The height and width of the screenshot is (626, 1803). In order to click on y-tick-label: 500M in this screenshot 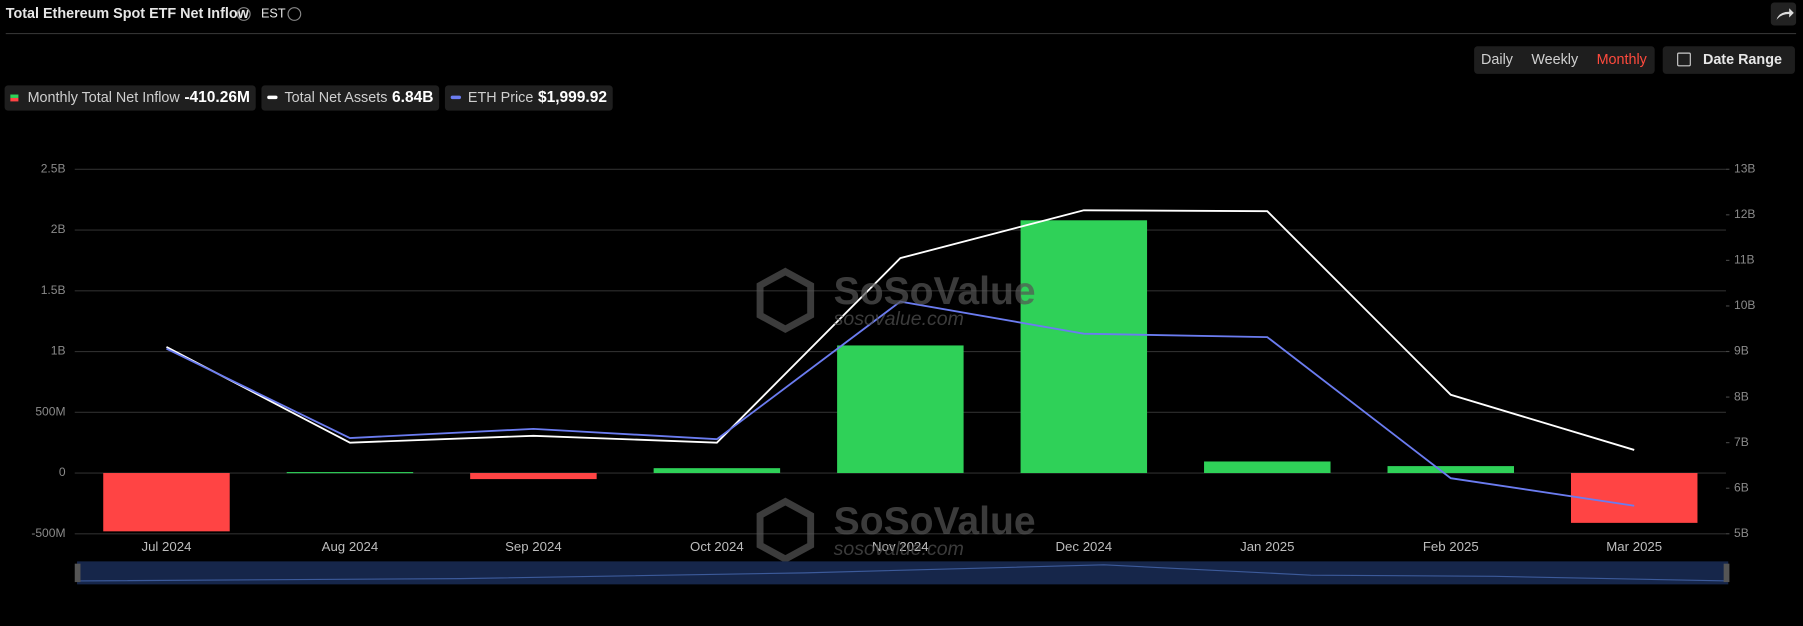, I will do `click(50, 411)`.